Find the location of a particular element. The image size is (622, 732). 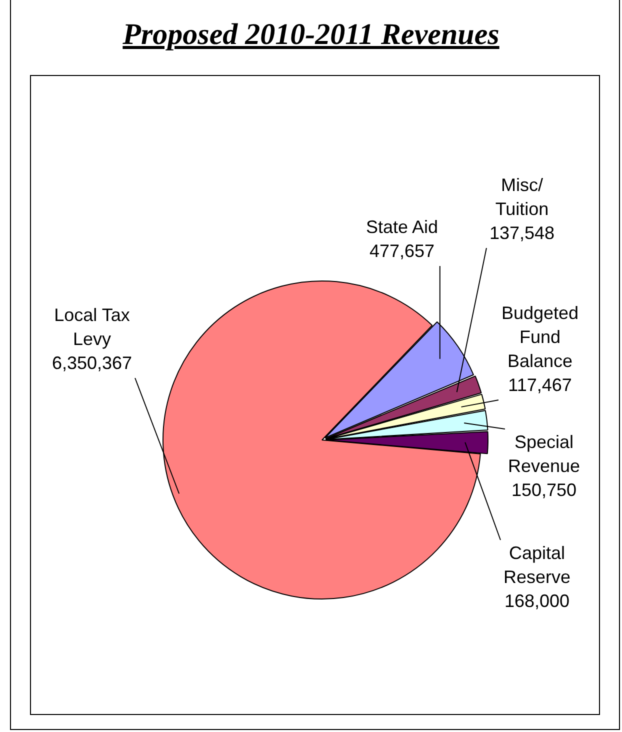

data-label: 117,467 is located at coordinates (540, 384).